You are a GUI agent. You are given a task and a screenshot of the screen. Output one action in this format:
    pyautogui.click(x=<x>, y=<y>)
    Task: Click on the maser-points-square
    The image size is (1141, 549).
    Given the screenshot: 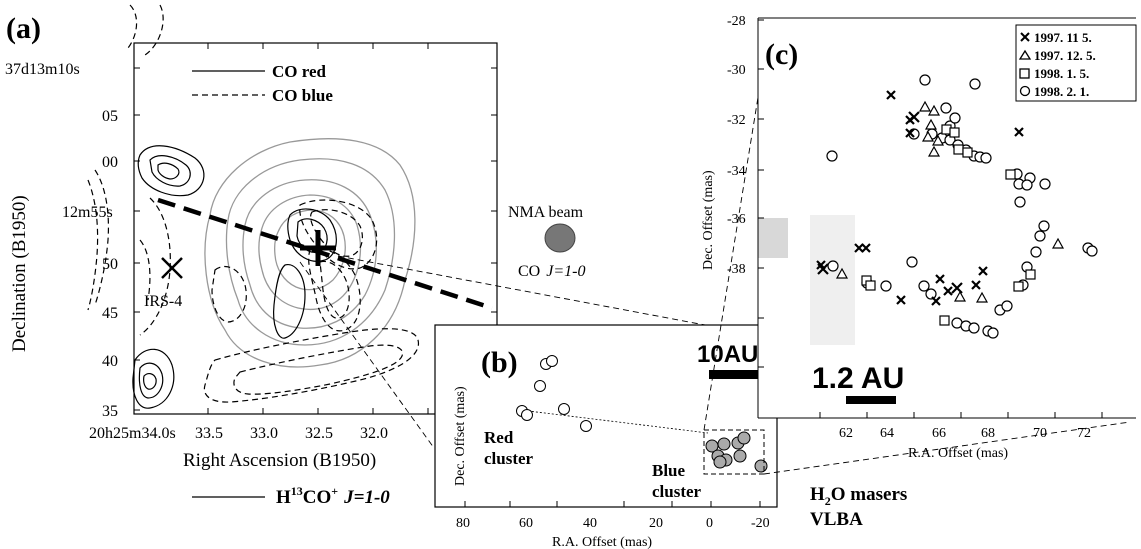 What is the action you would take?
    pyautogui.click(x=948, y=225)
    